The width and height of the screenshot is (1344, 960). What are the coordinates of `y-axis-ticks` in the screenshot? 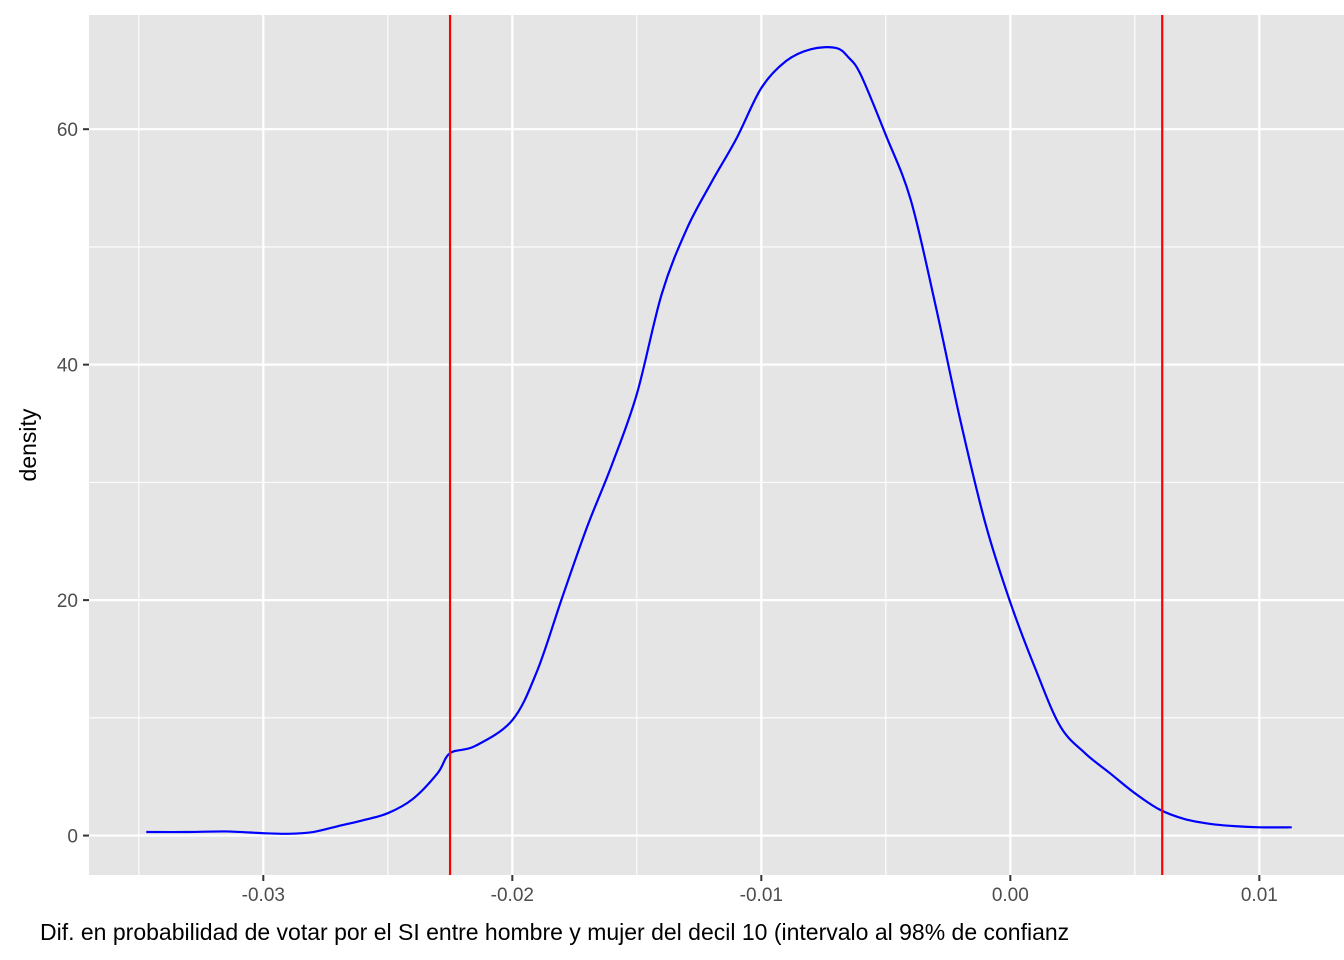 It's located at (86, 482).